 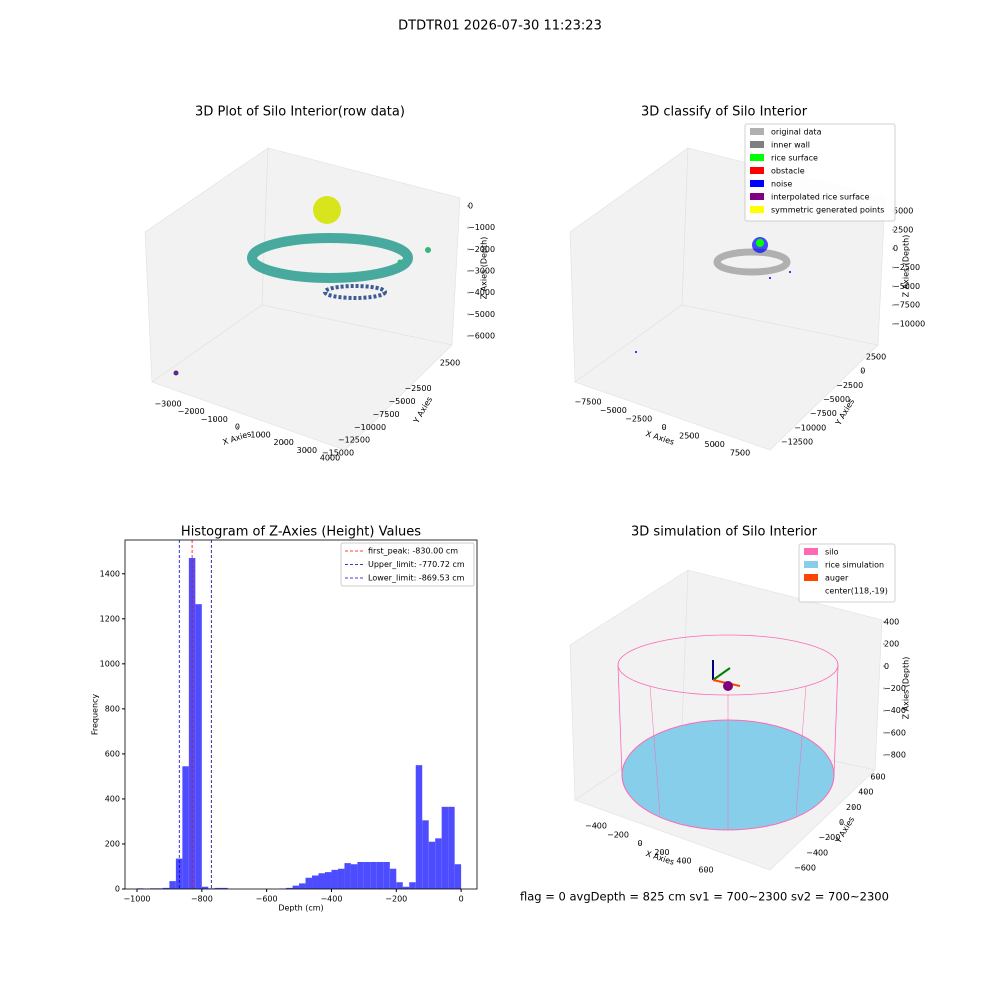 What do you see at coordinates (794, 158) in the screenshot?
I see `legend-label: rice surface` at bounding box center [794, 158].